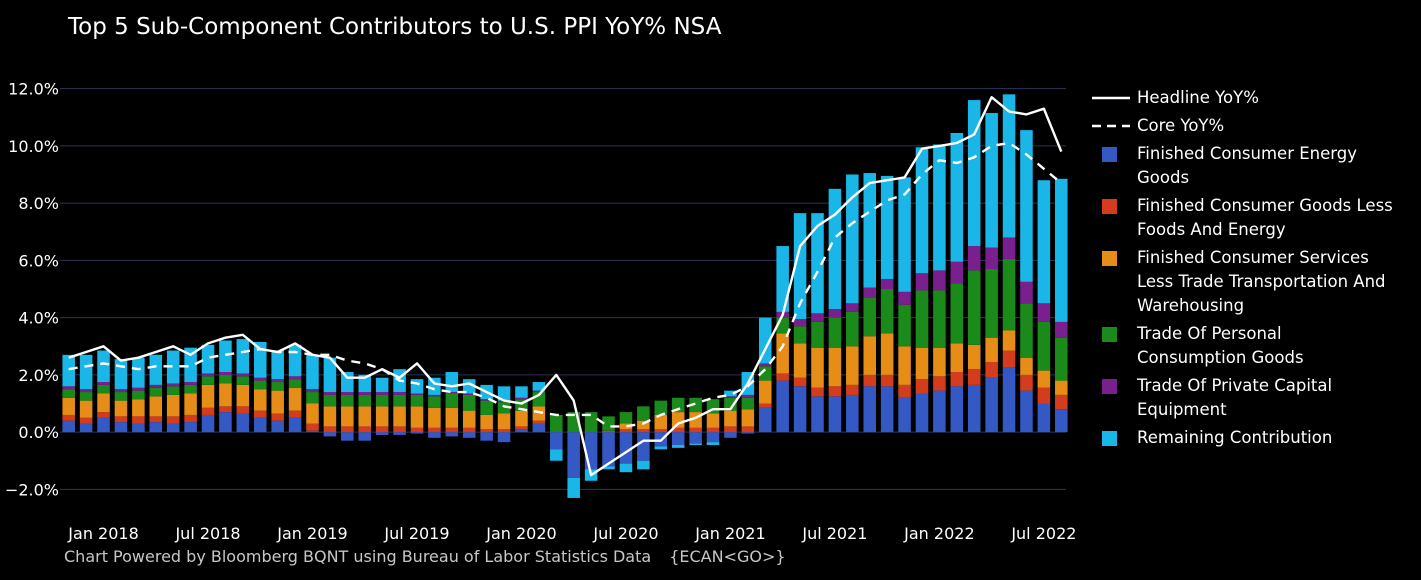 This screenshot has height=580, width=1421. I want to click on legend-item: Remaining Contribution, so click(1252, 438).